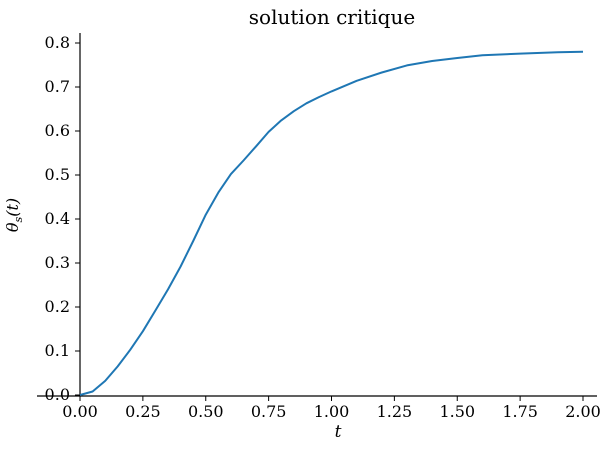  I want to click on y-tick-label: 0.5, so click(57, 174).